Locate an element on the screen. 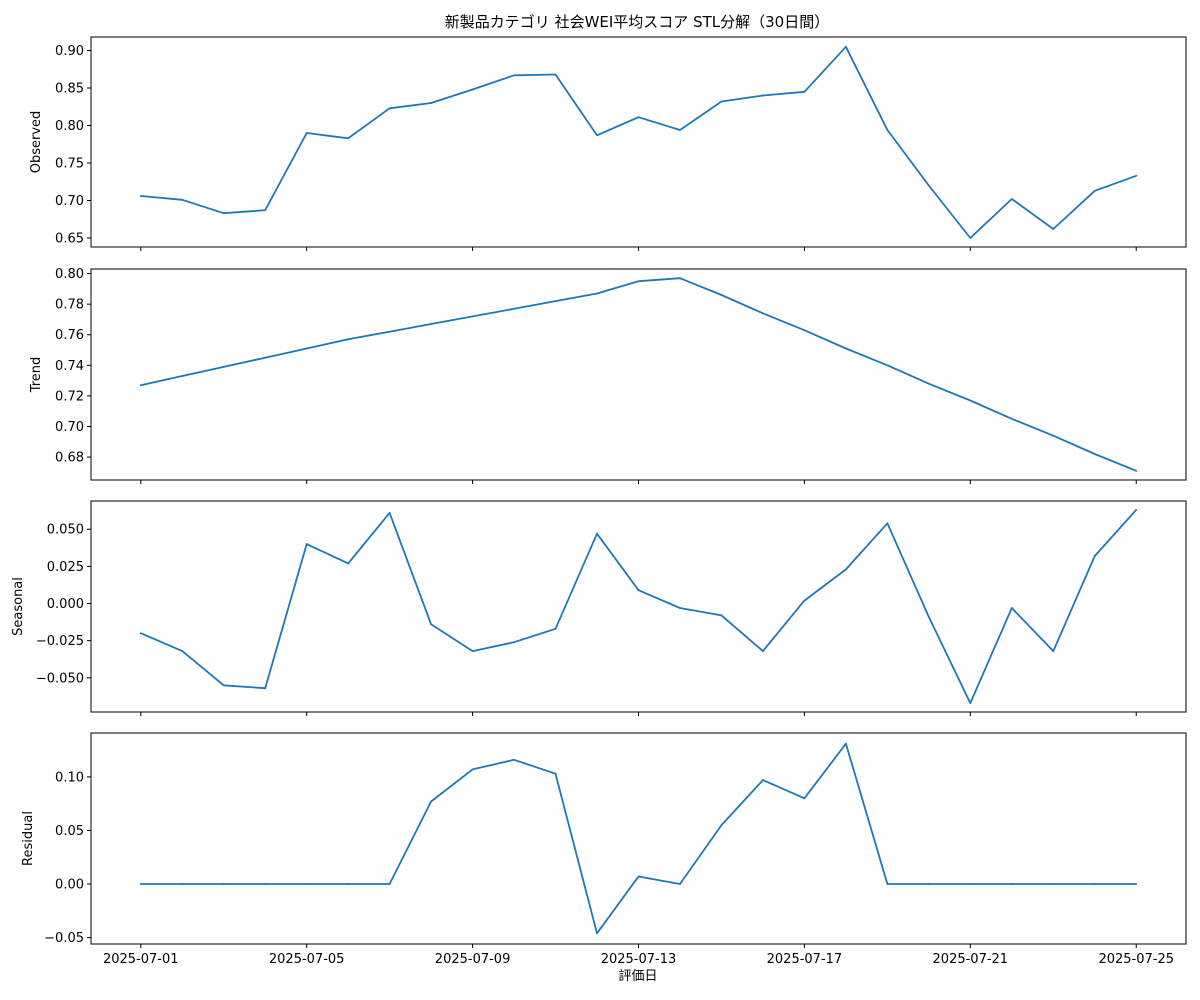  x-tick-label: 2025-07-09 is located at coordinates (473, 959).